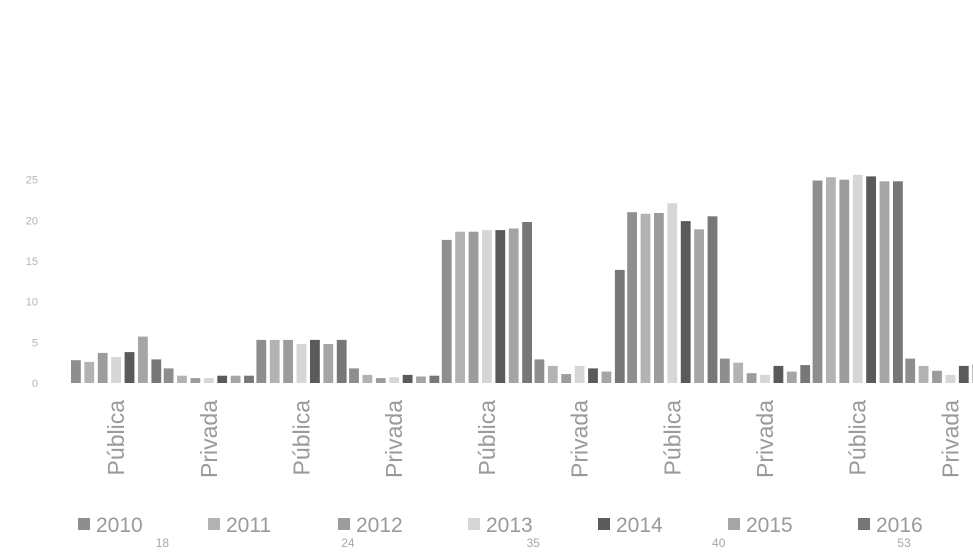  Describe the element at coordinates (604, 524) in the screenshot. I see `legend-swatch-2014` at that location.